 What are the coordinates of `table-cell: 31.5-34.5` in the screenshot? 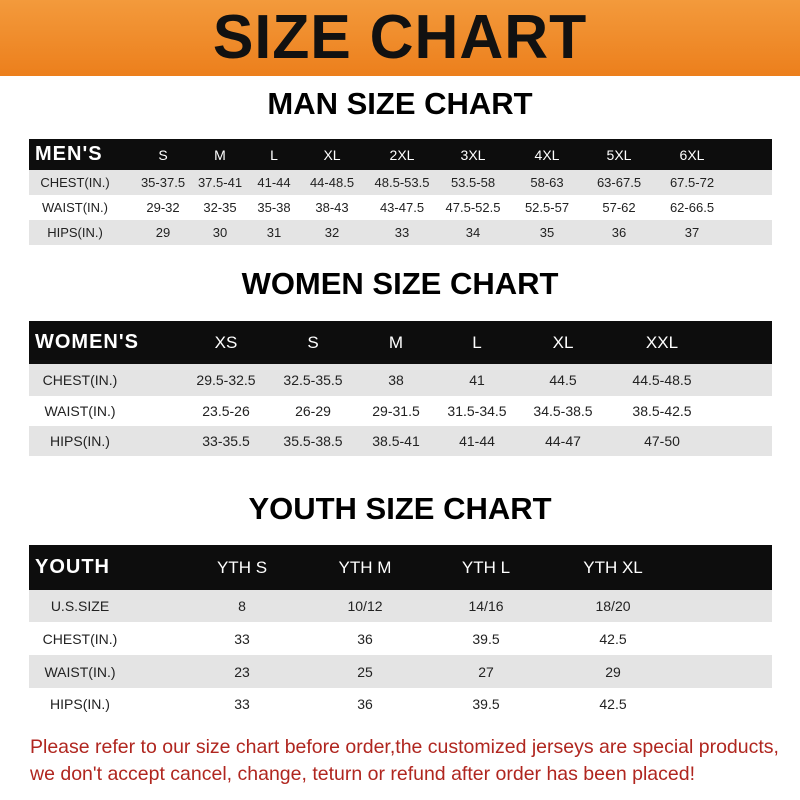 It's located at (477, 411).